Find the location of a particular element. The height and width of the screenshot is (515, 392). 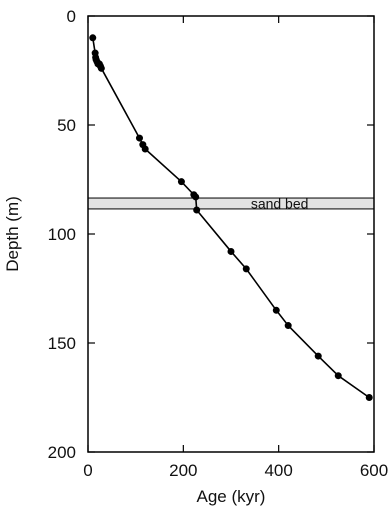

x-tick-label: 600 is located at coordinates (374, 470).